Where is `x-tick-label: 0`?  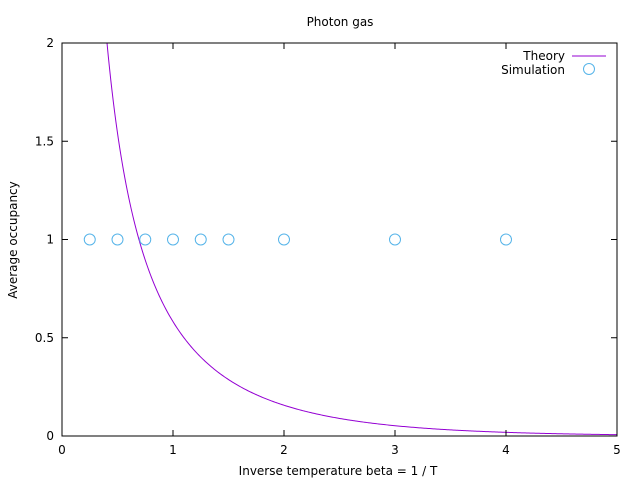 x-tick-label: 0 is located at coordinates (62, 450).